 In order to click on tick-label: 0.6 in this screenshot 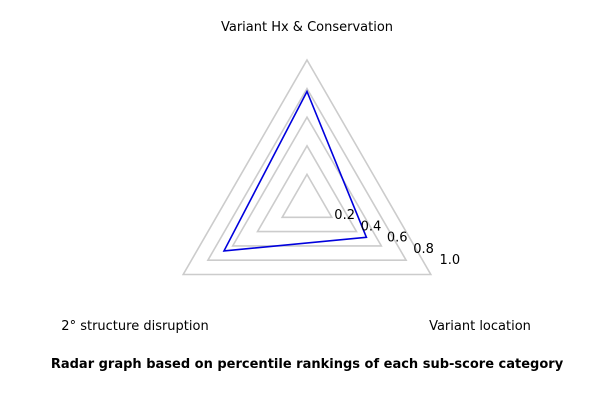, I will do `click(397, 238)`.